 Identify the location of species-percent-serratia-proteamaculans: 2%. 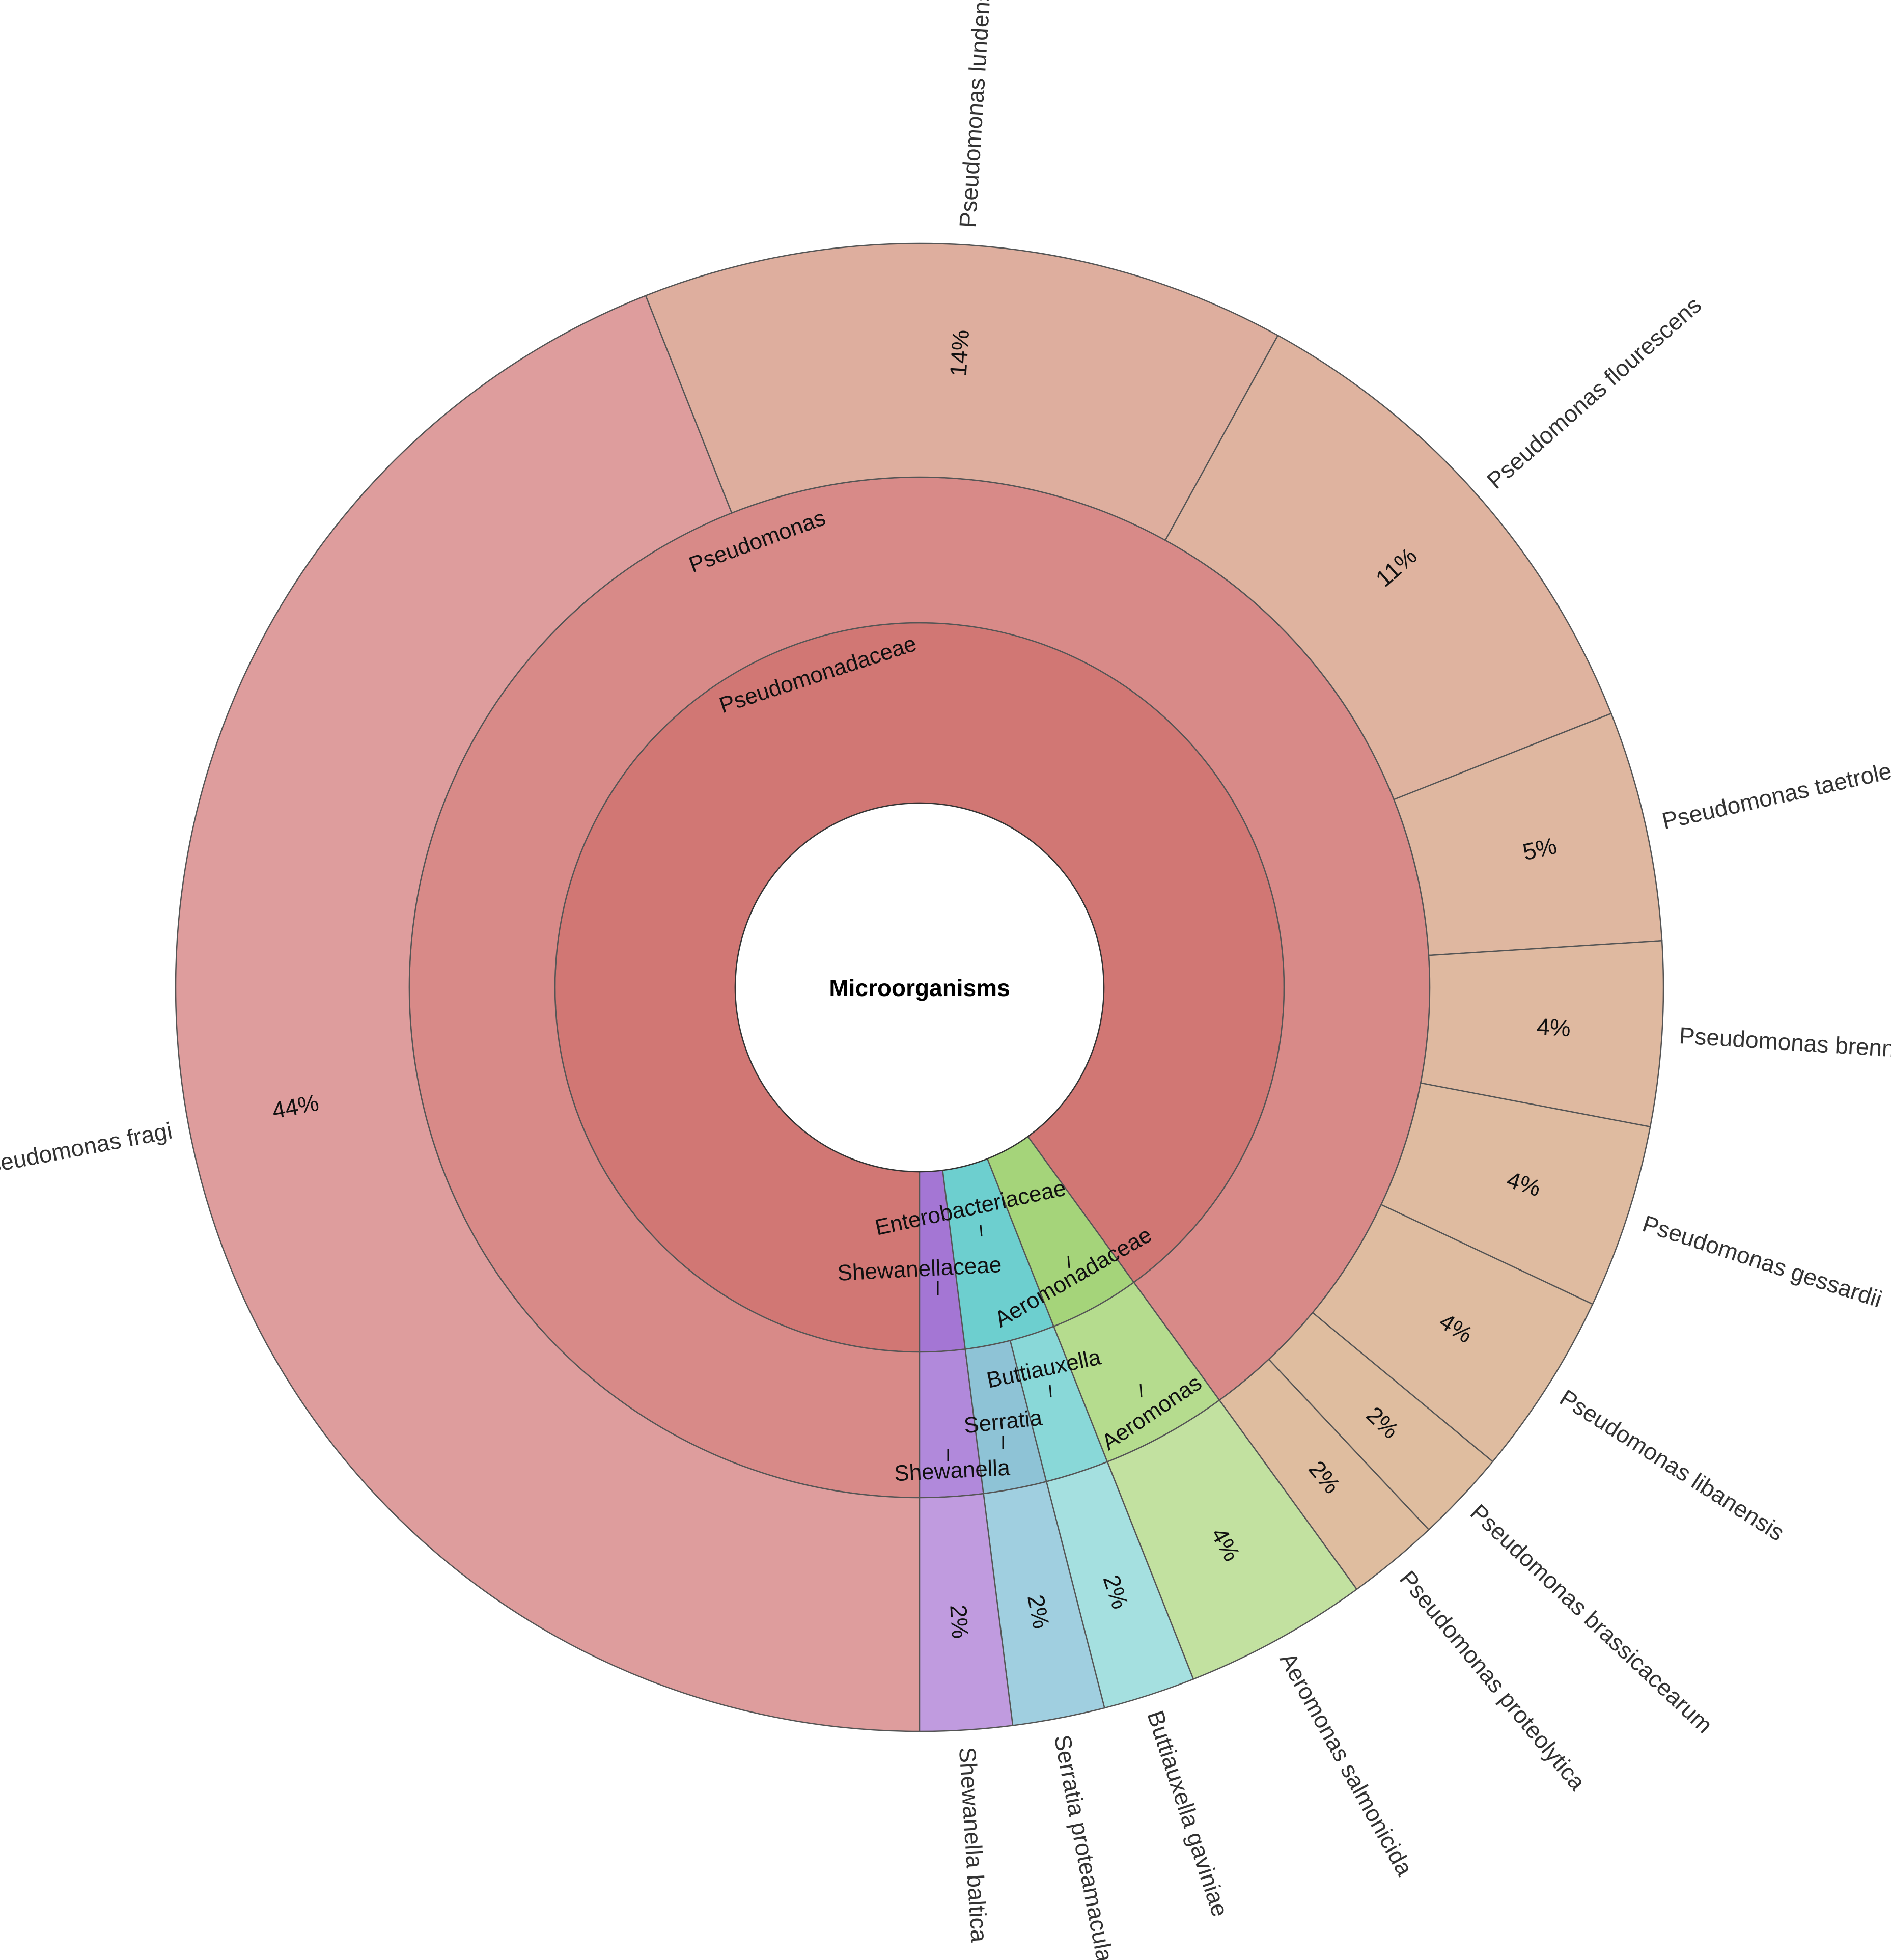
(1038, 1611).